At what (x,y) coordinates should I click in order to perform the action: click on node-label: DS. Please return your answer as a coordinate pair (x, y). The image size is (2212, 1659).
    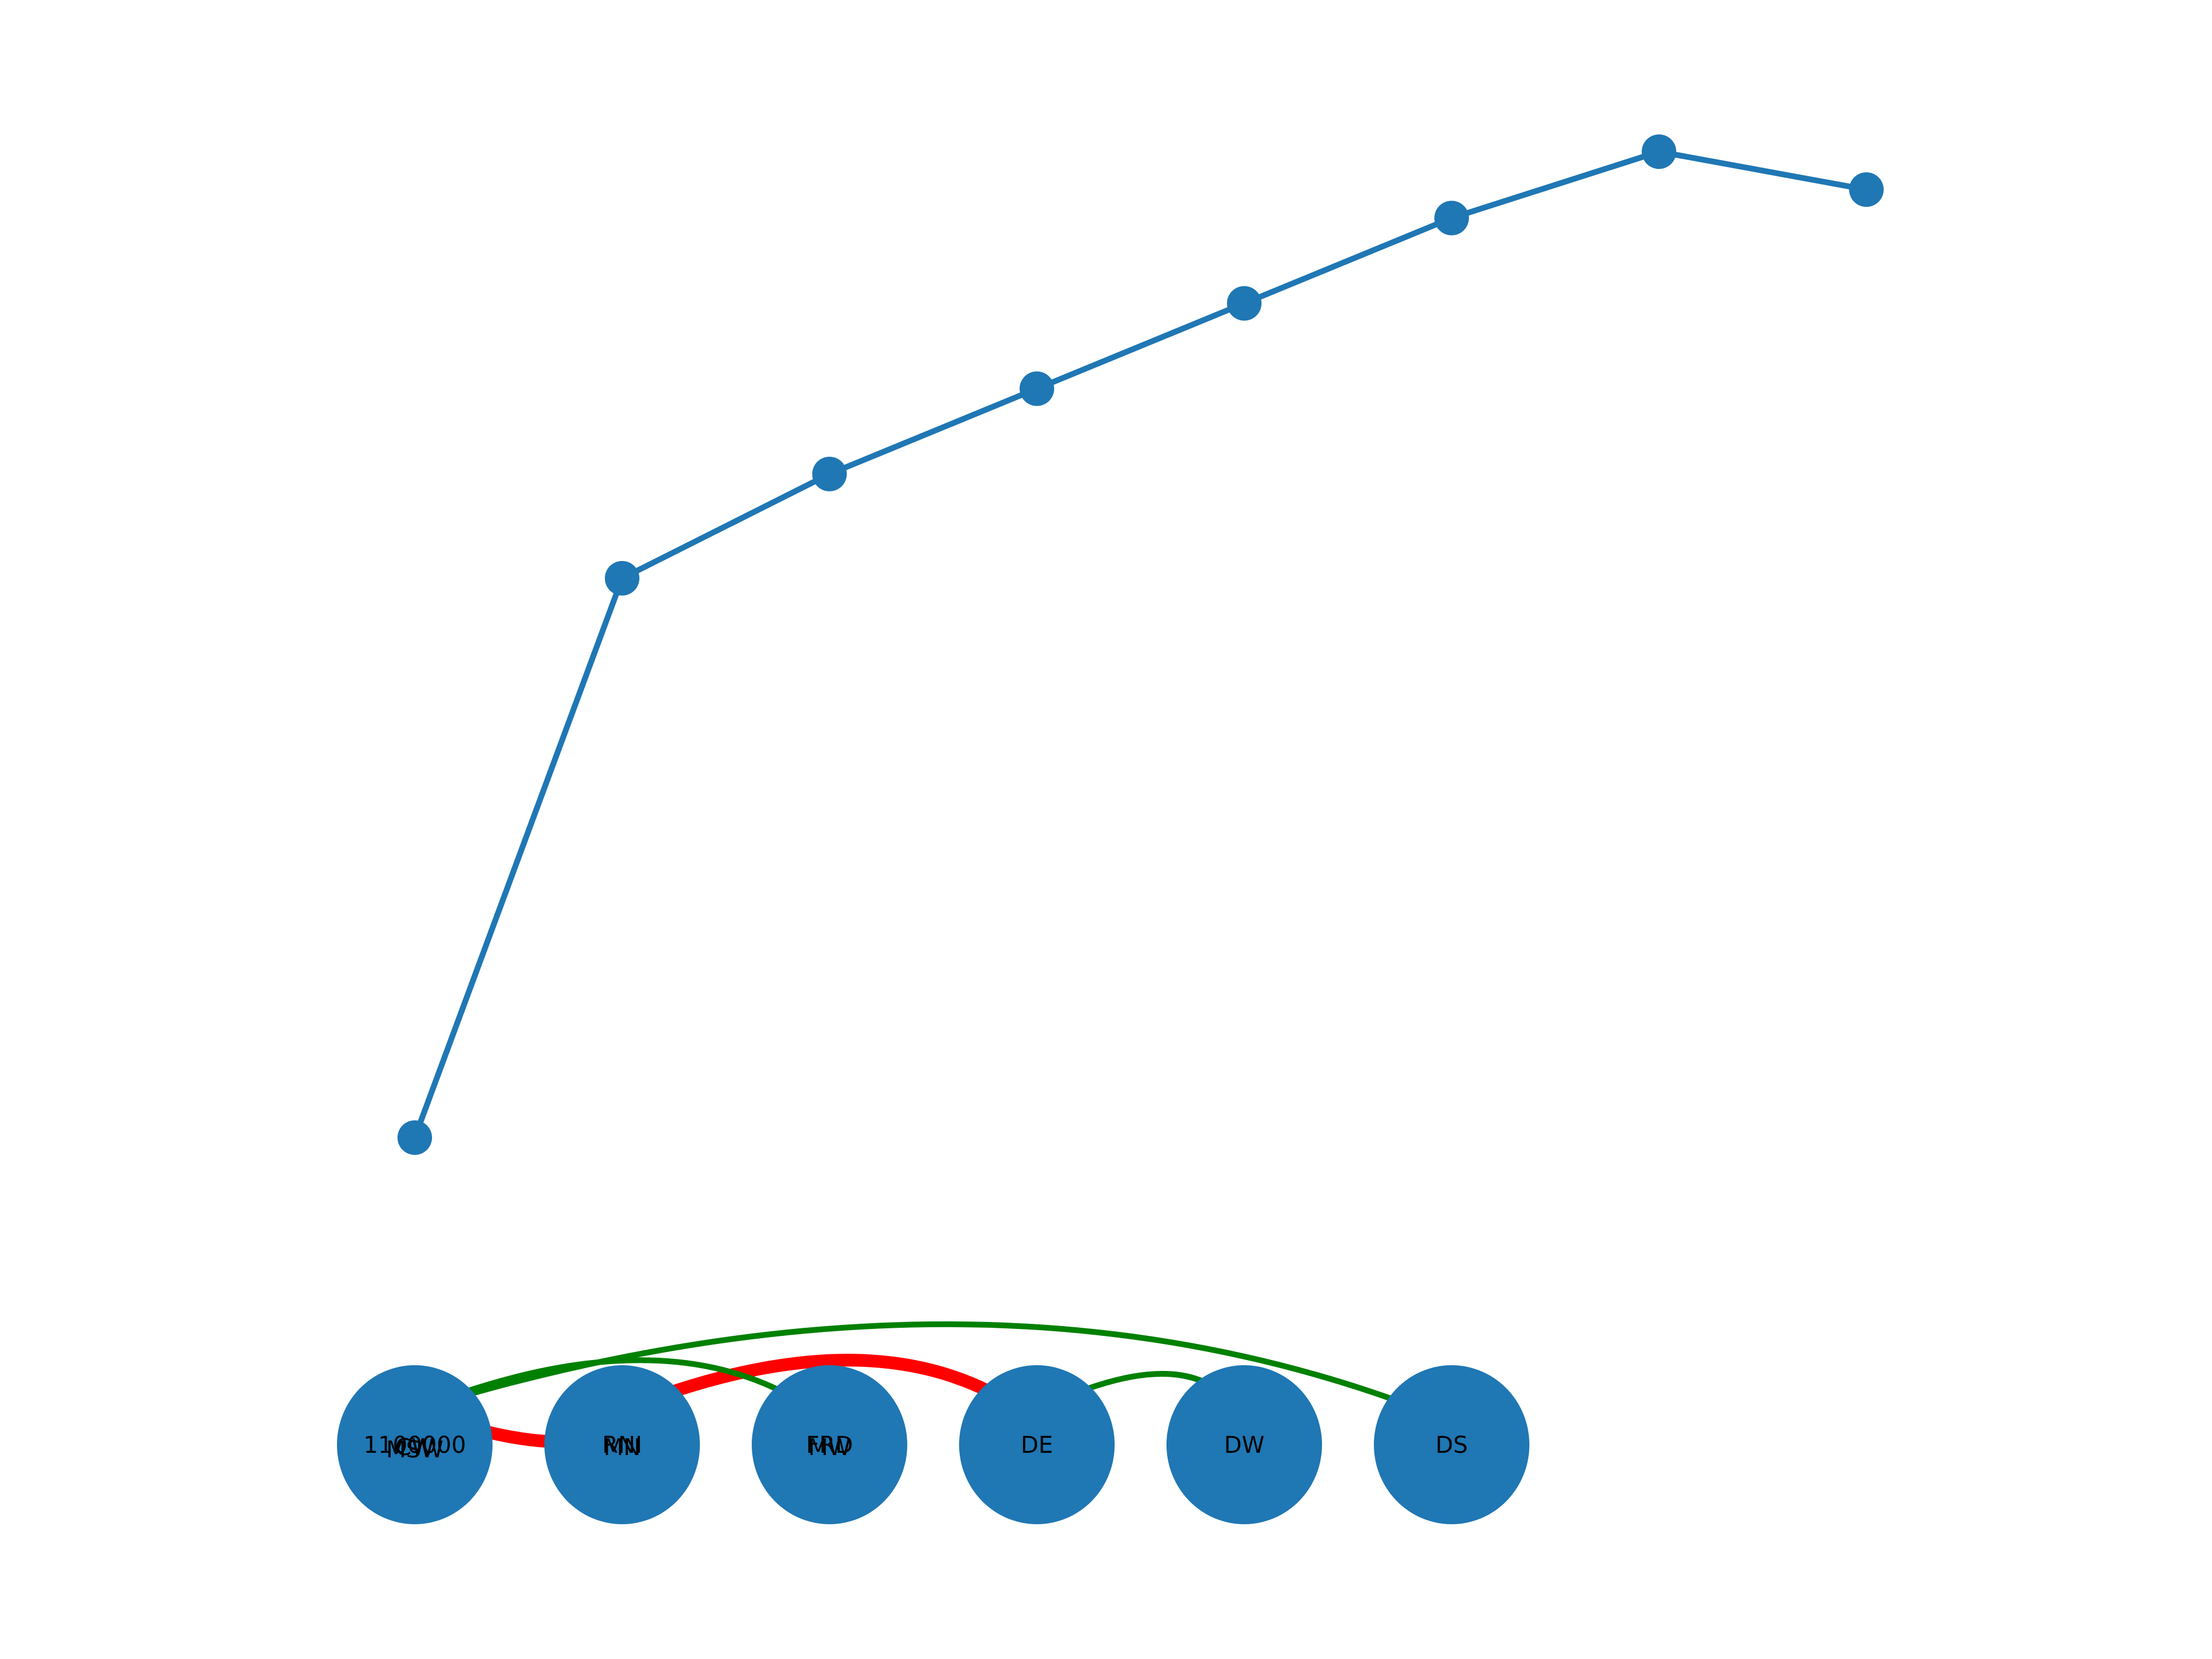
    Looking at the image, I should click on (1451, 1445).